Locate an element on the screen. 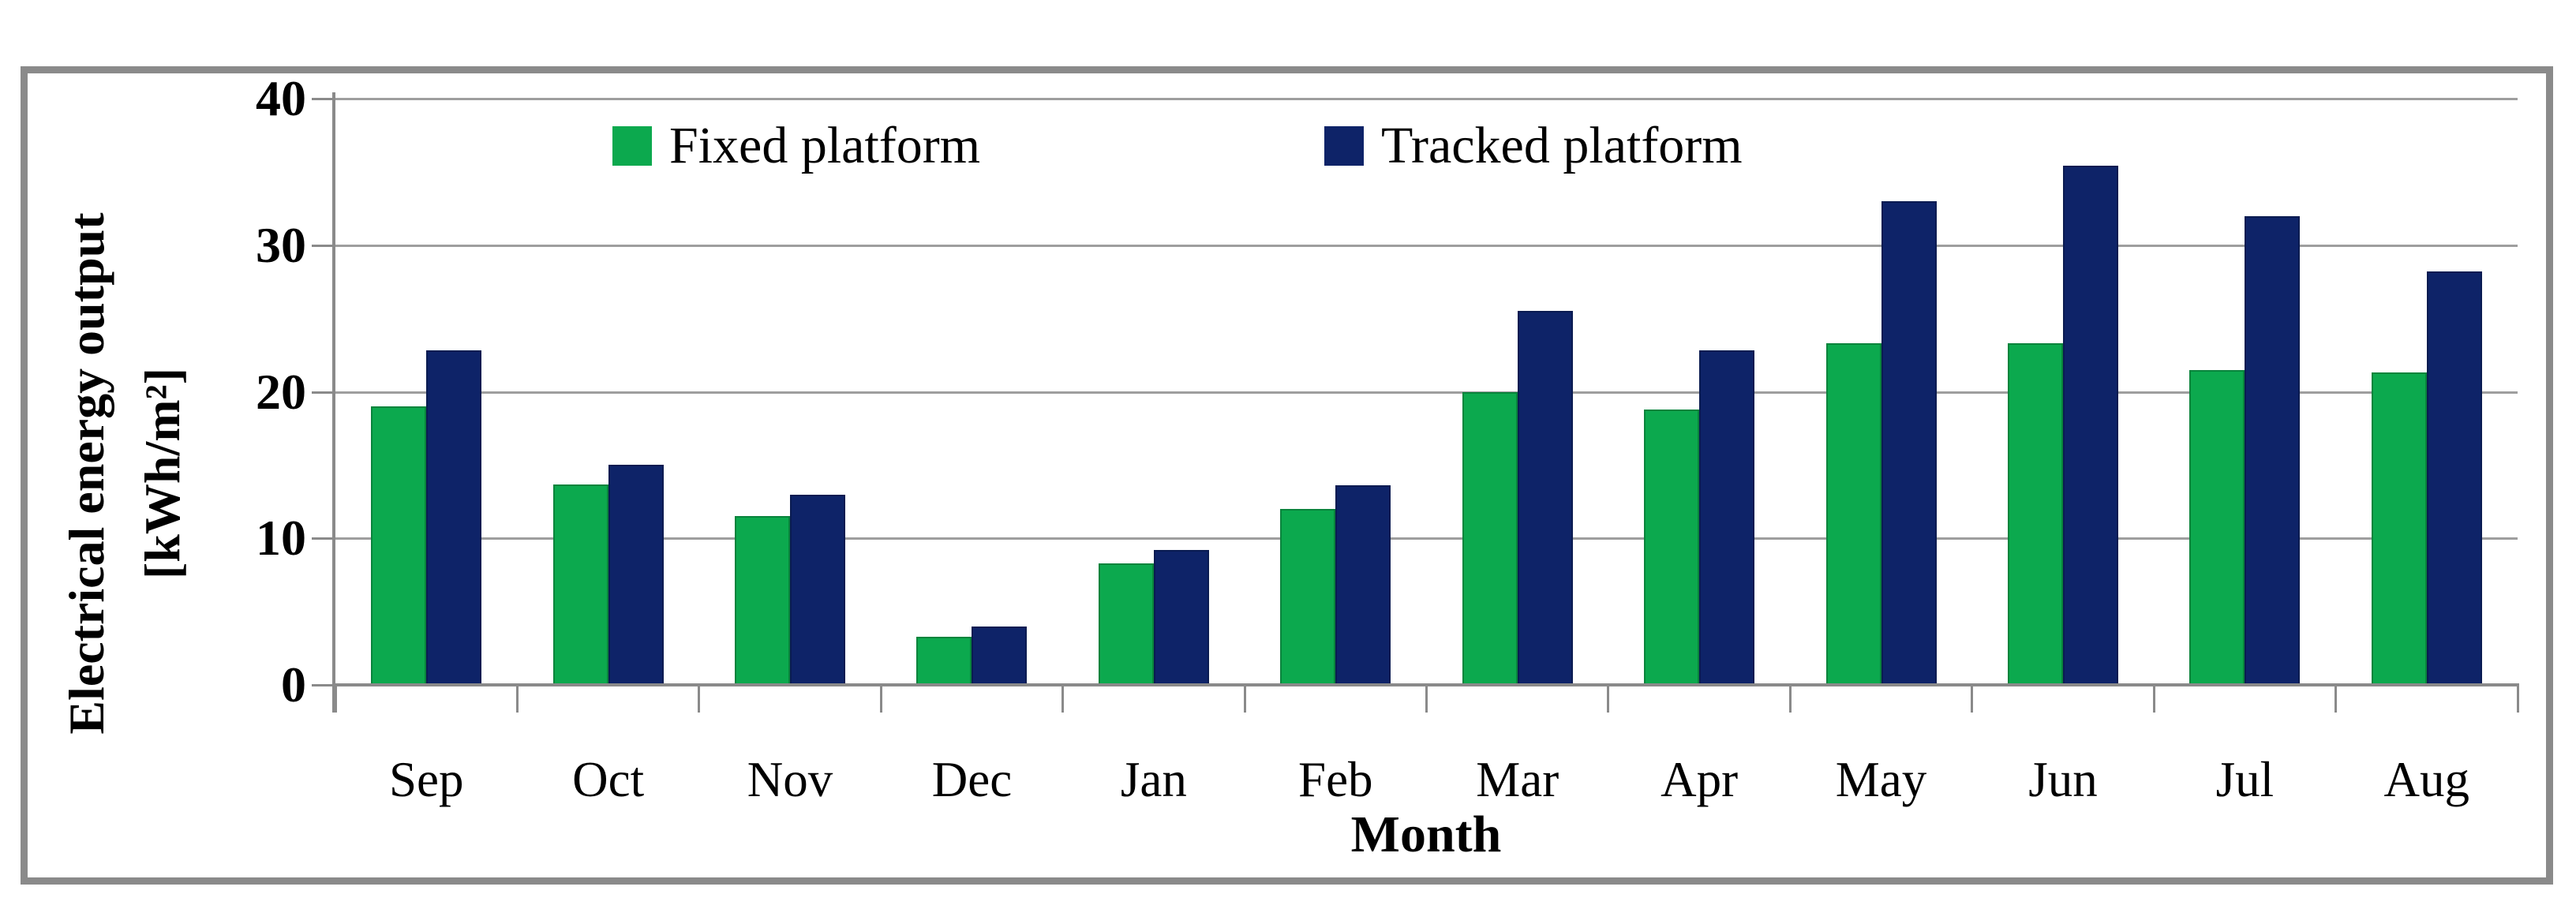 This screenshot has width=2576, height=909. bar-fixed-mar is located at coordinates (1490, 538).